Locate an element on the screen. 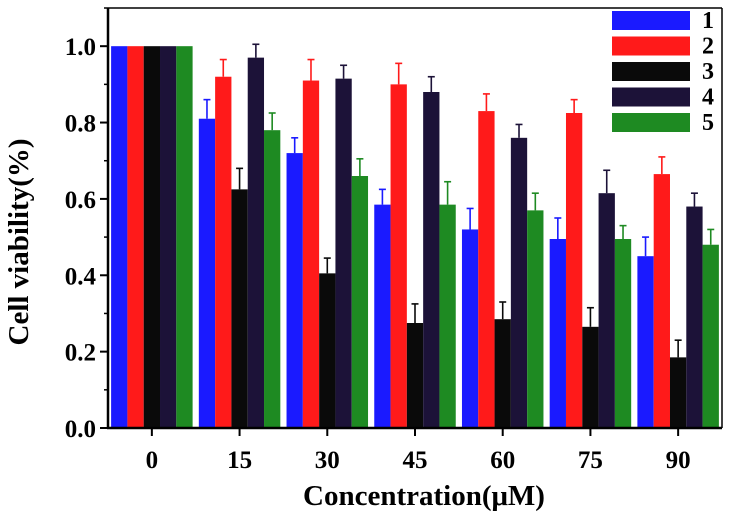  legend-label-2: 2 is located at coordinates (708, 47).